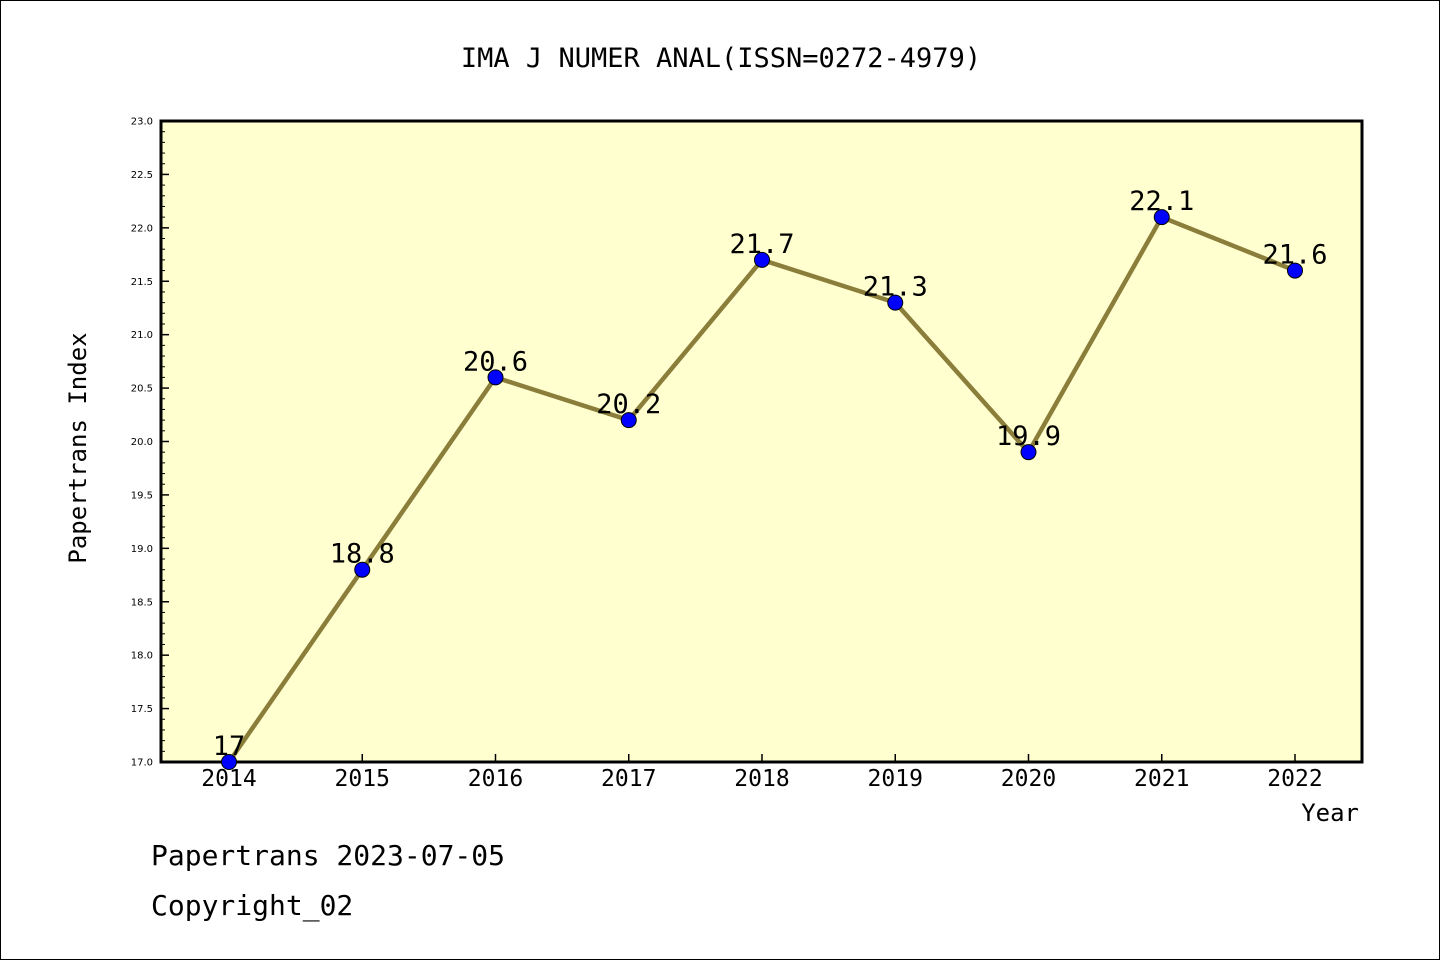 This screenshot has height=961, width=1440. I want to click on y-tick-label: 17.5, so click(142, 709).